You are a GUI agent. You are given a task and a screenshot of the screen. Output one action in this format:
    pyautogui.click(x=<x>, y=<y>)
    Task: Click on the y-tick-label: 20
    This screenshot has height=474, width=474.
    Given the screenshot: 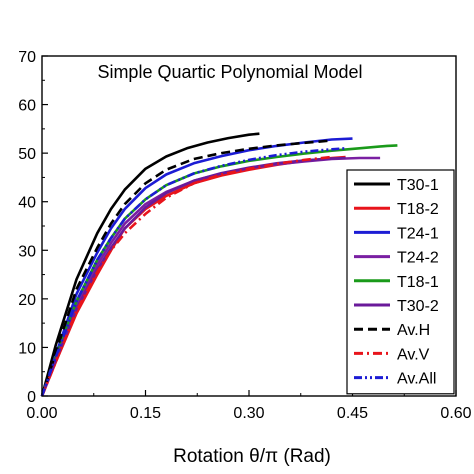 What is the action you would take?
    pyautogui.click(x=27, y=300)
    